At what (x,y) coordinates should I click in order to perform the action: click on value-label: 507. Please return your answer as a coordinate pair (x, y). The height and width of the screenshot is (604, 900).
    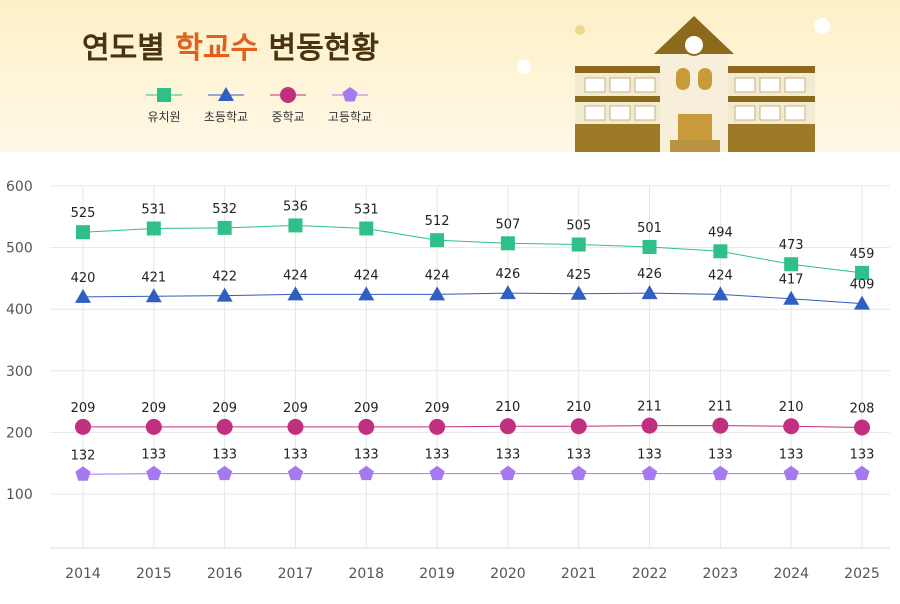
    Looking at the image, I should click on (507, 224).